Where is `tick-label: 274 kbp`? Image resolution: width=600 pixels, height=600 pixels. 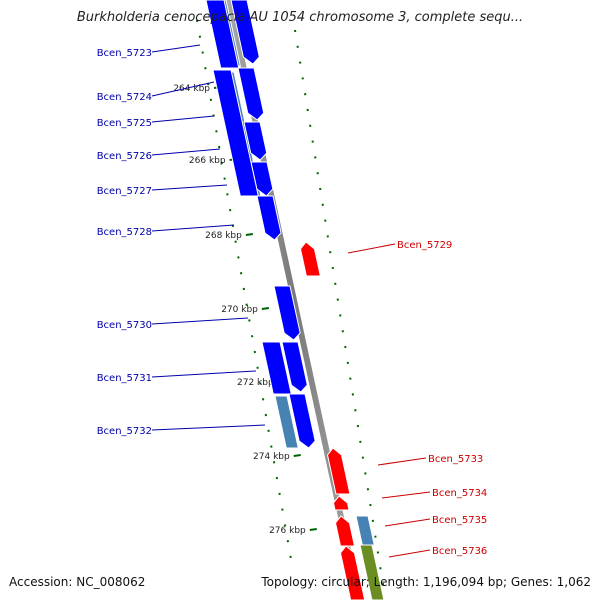 tick-label: 274 kbp is located at coordinates (271, 457).